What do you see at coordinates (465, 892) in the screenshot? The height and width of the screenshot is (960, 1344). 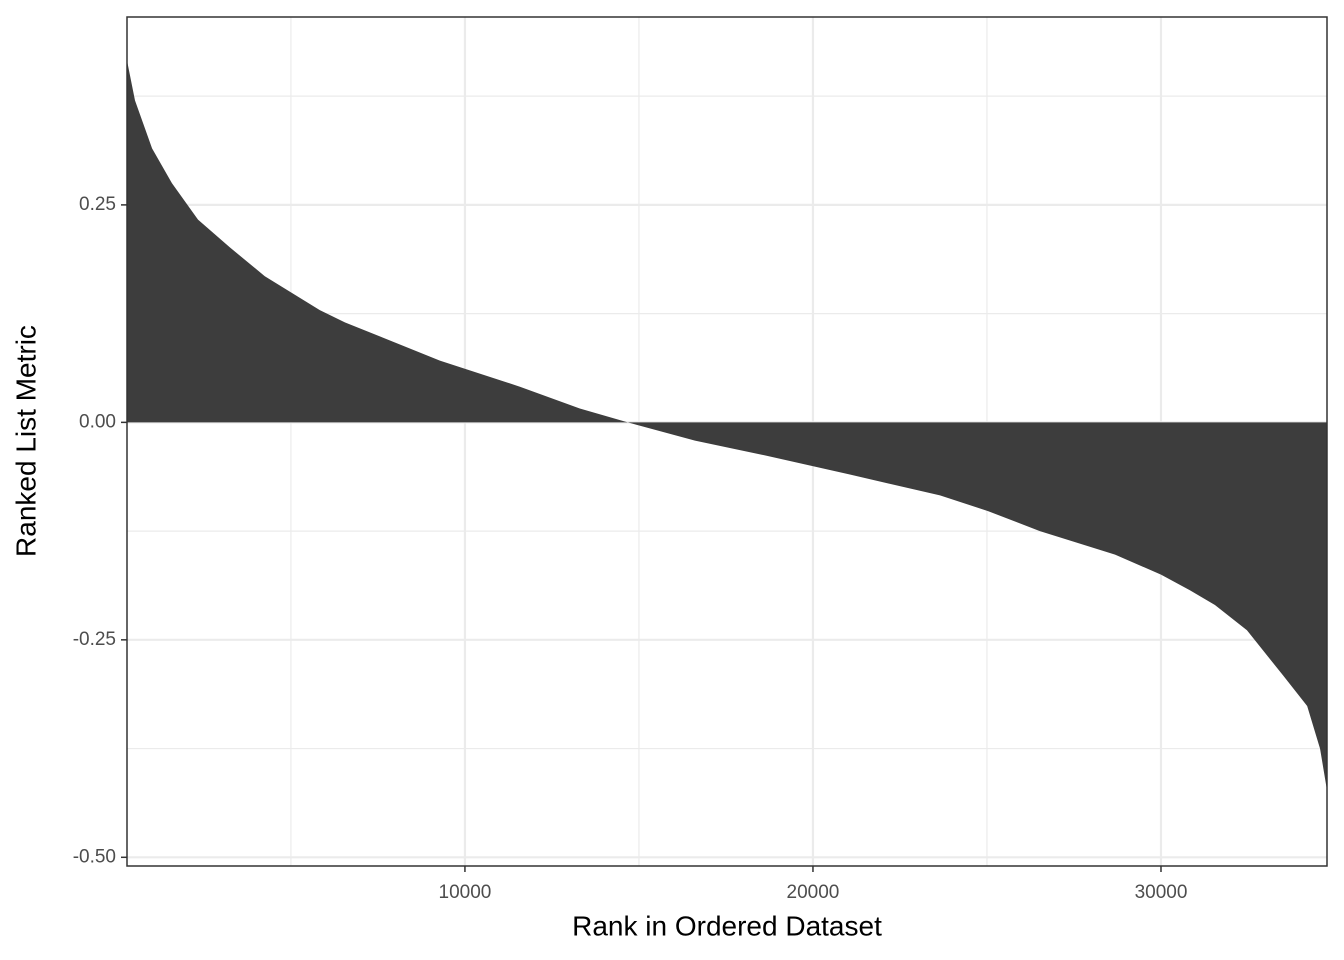 I see `x-tick-label: 10000` at bounding box center [465, 892].